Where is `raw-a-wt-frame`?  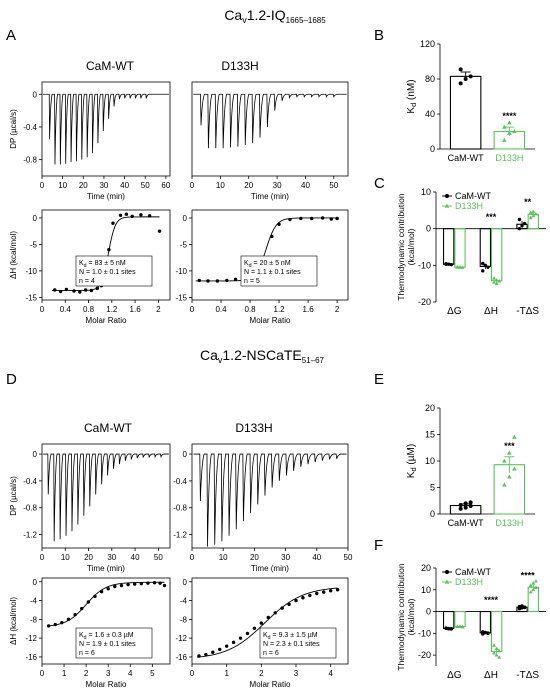 raw-a-wt-frame is located at coordinates (106, 129).